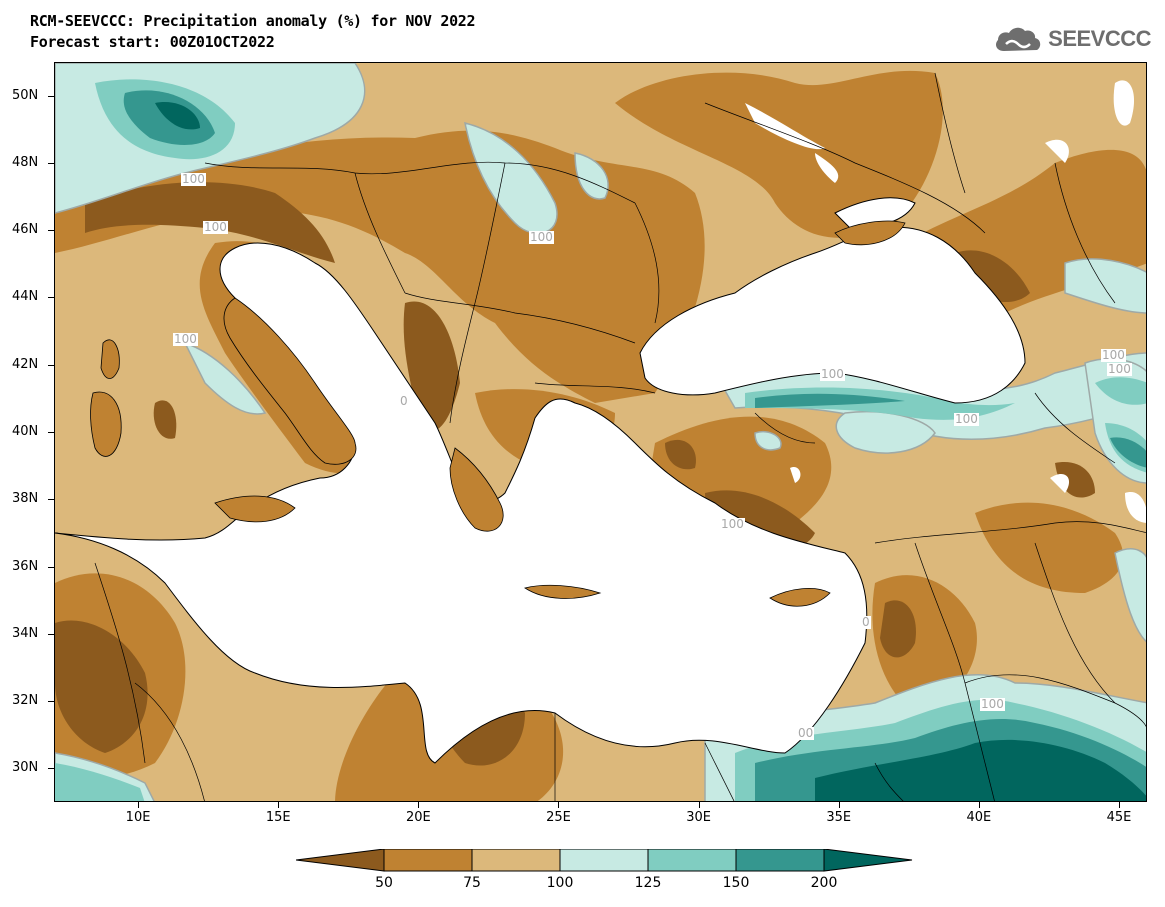 The height and width of the screenshot is (907, 1165). What do you see at coordinates (25, 499) in the screenshot?
I see `latitude-label: 38N` at bounding box center [25, 499].